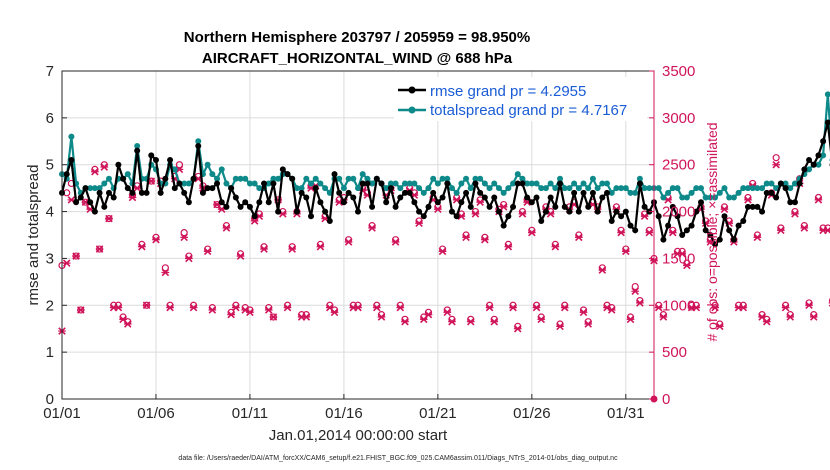 The height and width of the screenshot is (470, 830). I want to click on y2-axis-label: # of obs: o=possible; ×=assimilated, so click(712, 231).